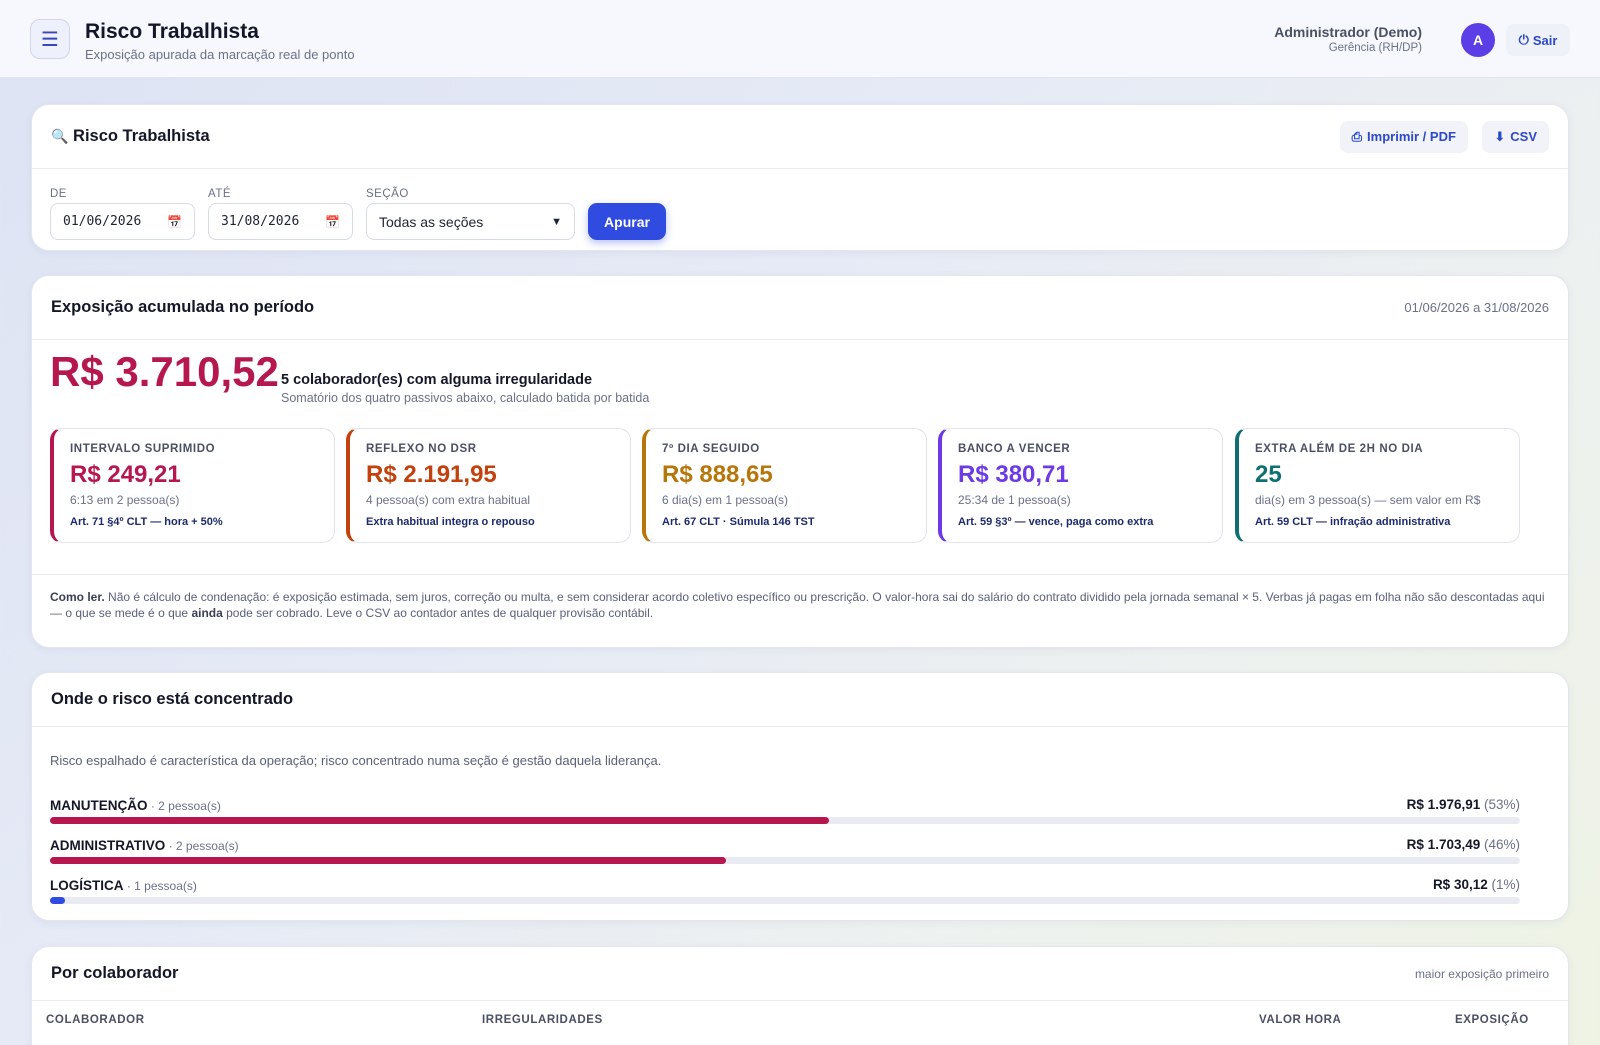  What do you see at coordinates (800, 700) in the screenshot?
I see `concentration-header: Onde o risco está concentrado` at bounding box center [800, 700].